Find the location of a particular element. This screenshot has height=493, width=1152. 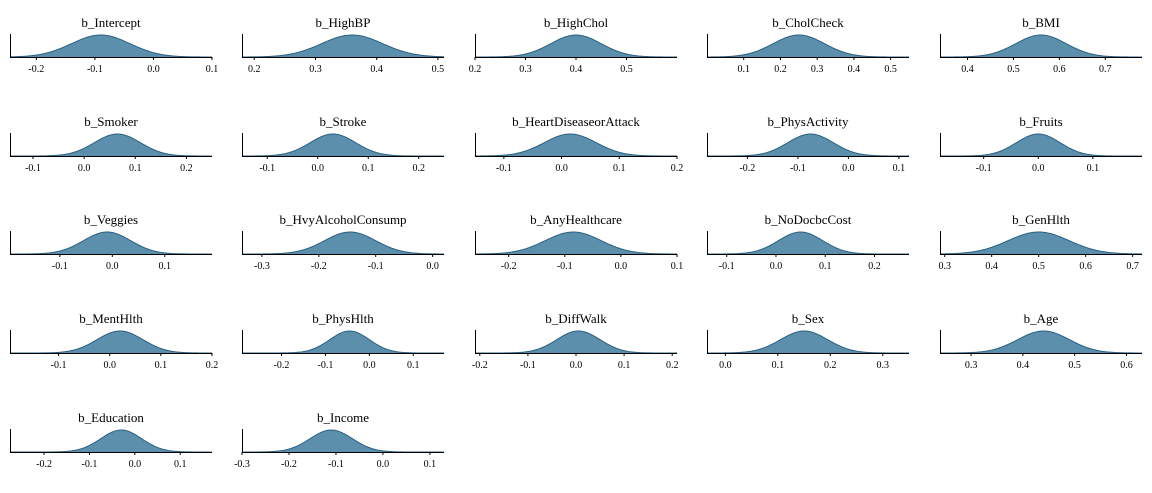

density-plot: -0.1 0.0 0.1 is located at coordinates (1041, 153).